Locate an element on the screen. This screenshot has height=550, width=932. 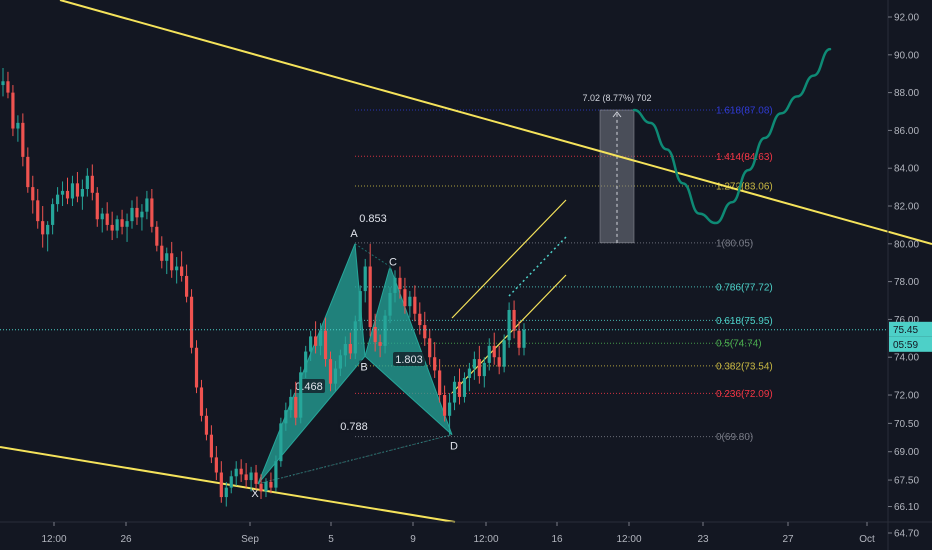
price-badge is located at coordinates (910, 344).